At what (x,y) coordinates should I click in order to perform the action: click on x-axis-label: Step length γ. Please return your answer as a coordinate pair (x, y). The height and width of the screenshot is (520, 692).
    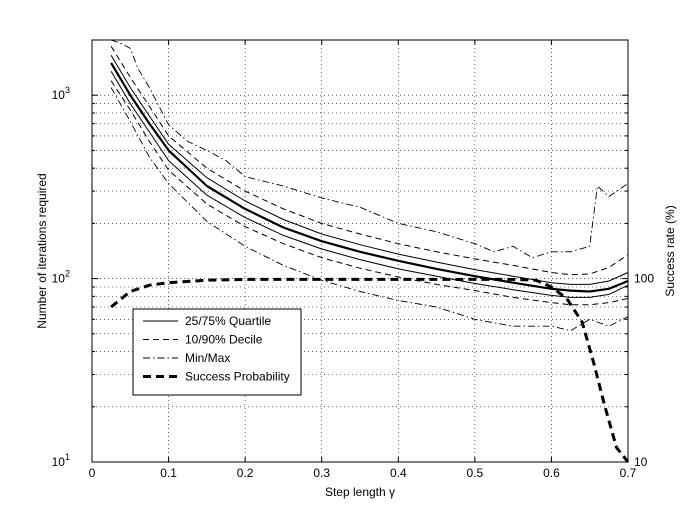
    Looking at the image, I should click on (360, 492).